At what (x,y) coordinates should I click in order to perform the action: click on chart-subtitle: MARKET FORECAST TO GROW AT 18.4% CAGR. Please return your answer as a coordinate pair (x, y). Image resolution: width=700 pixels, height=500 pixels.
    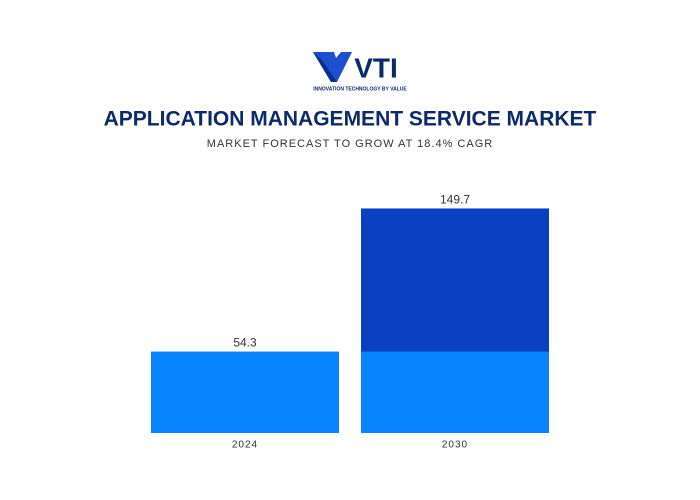
    Looking at the image, I should click on (350, 144).